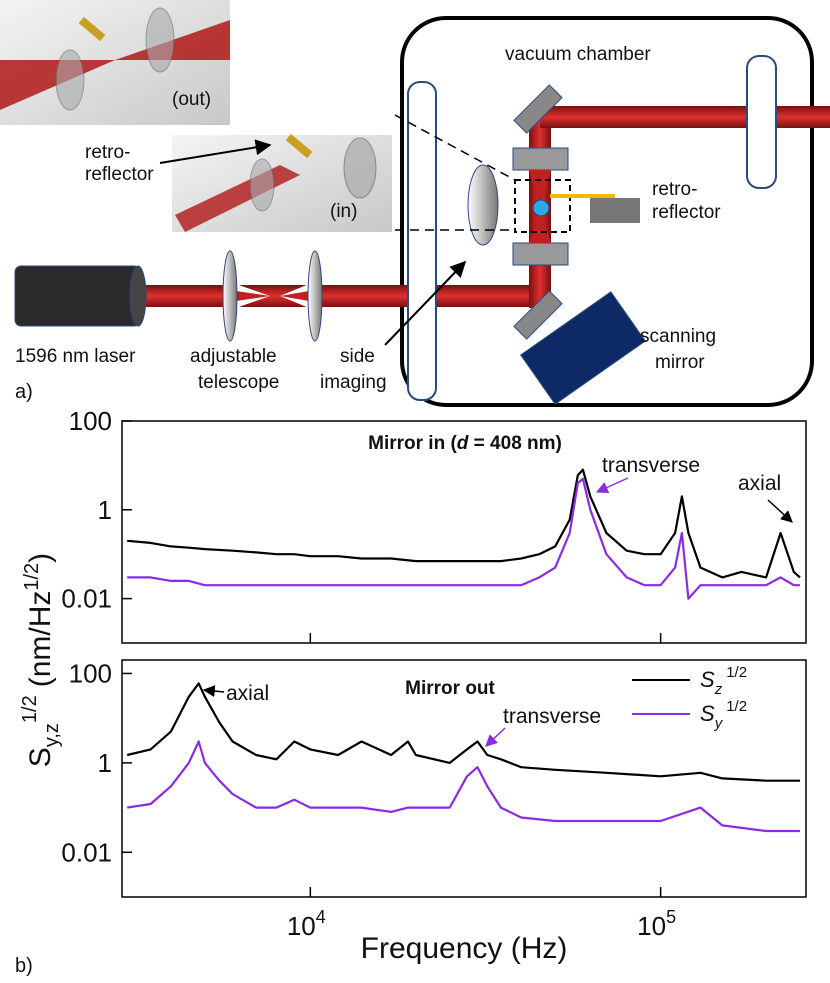 The image size is (830, 983). Describe the element at coordinates (578, 54) in the screenshot. I see `label: vacuum chamber` at that location.